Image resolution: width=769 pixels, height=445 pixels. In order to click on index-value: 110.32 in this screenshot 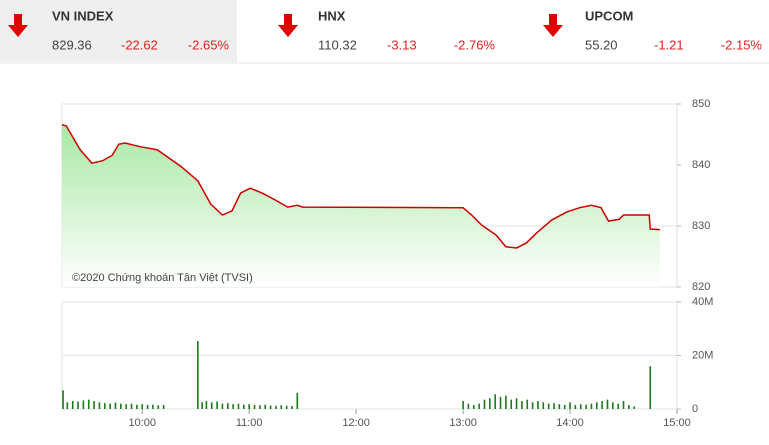, I will do `click(337, 44)`.